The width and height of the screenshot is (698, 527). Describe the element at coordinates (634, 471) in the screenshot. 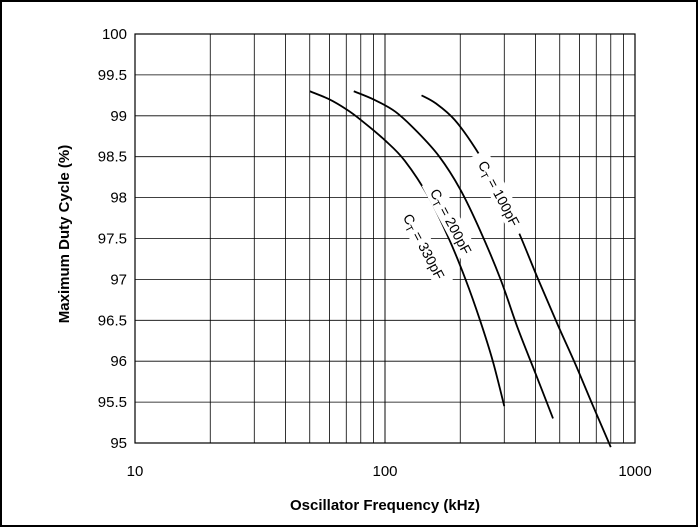

I see `x-tick-label: 1000` at that location.